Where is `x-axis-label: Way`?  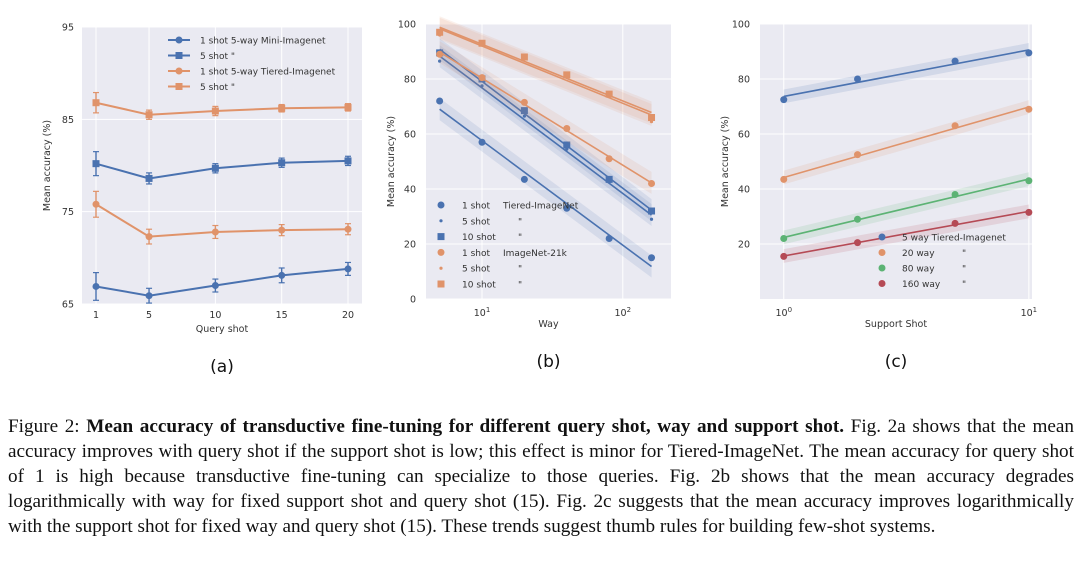
x-axis-label: Way is located at coordinates (548, 324).